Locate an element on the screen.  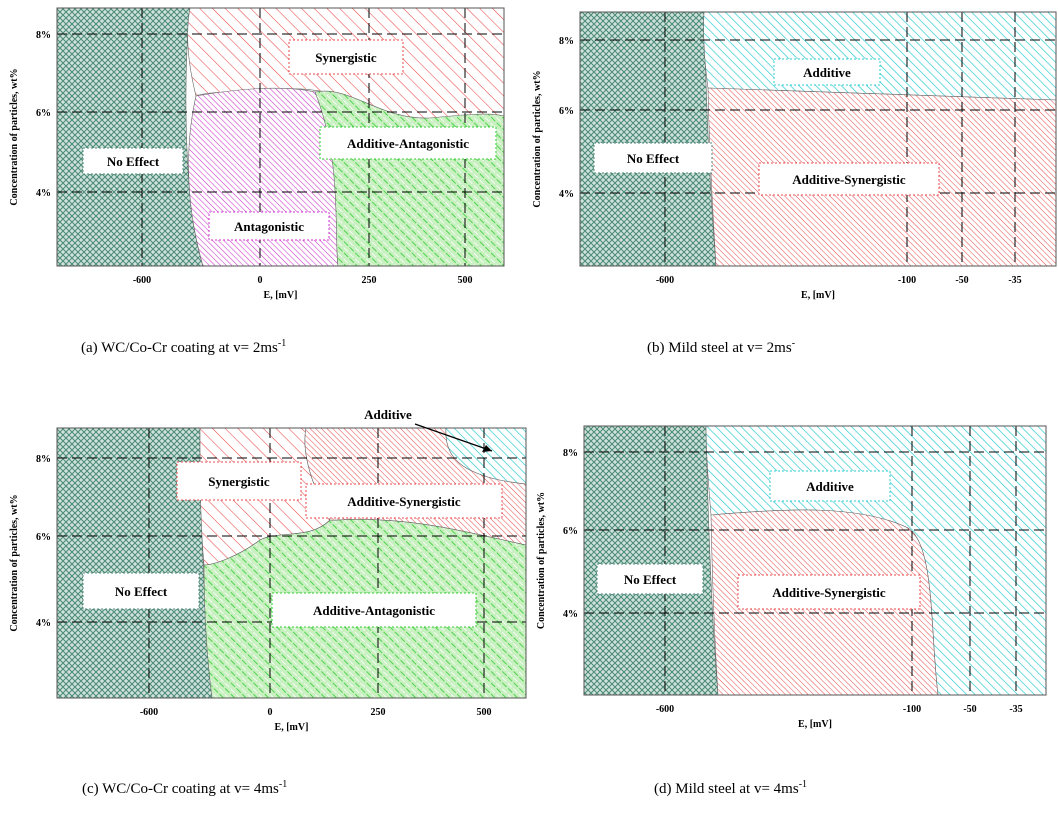
panel-caption: (a) WC/Co-Cr coating at v= 2ms-1 is located at coordinates (183, 347).